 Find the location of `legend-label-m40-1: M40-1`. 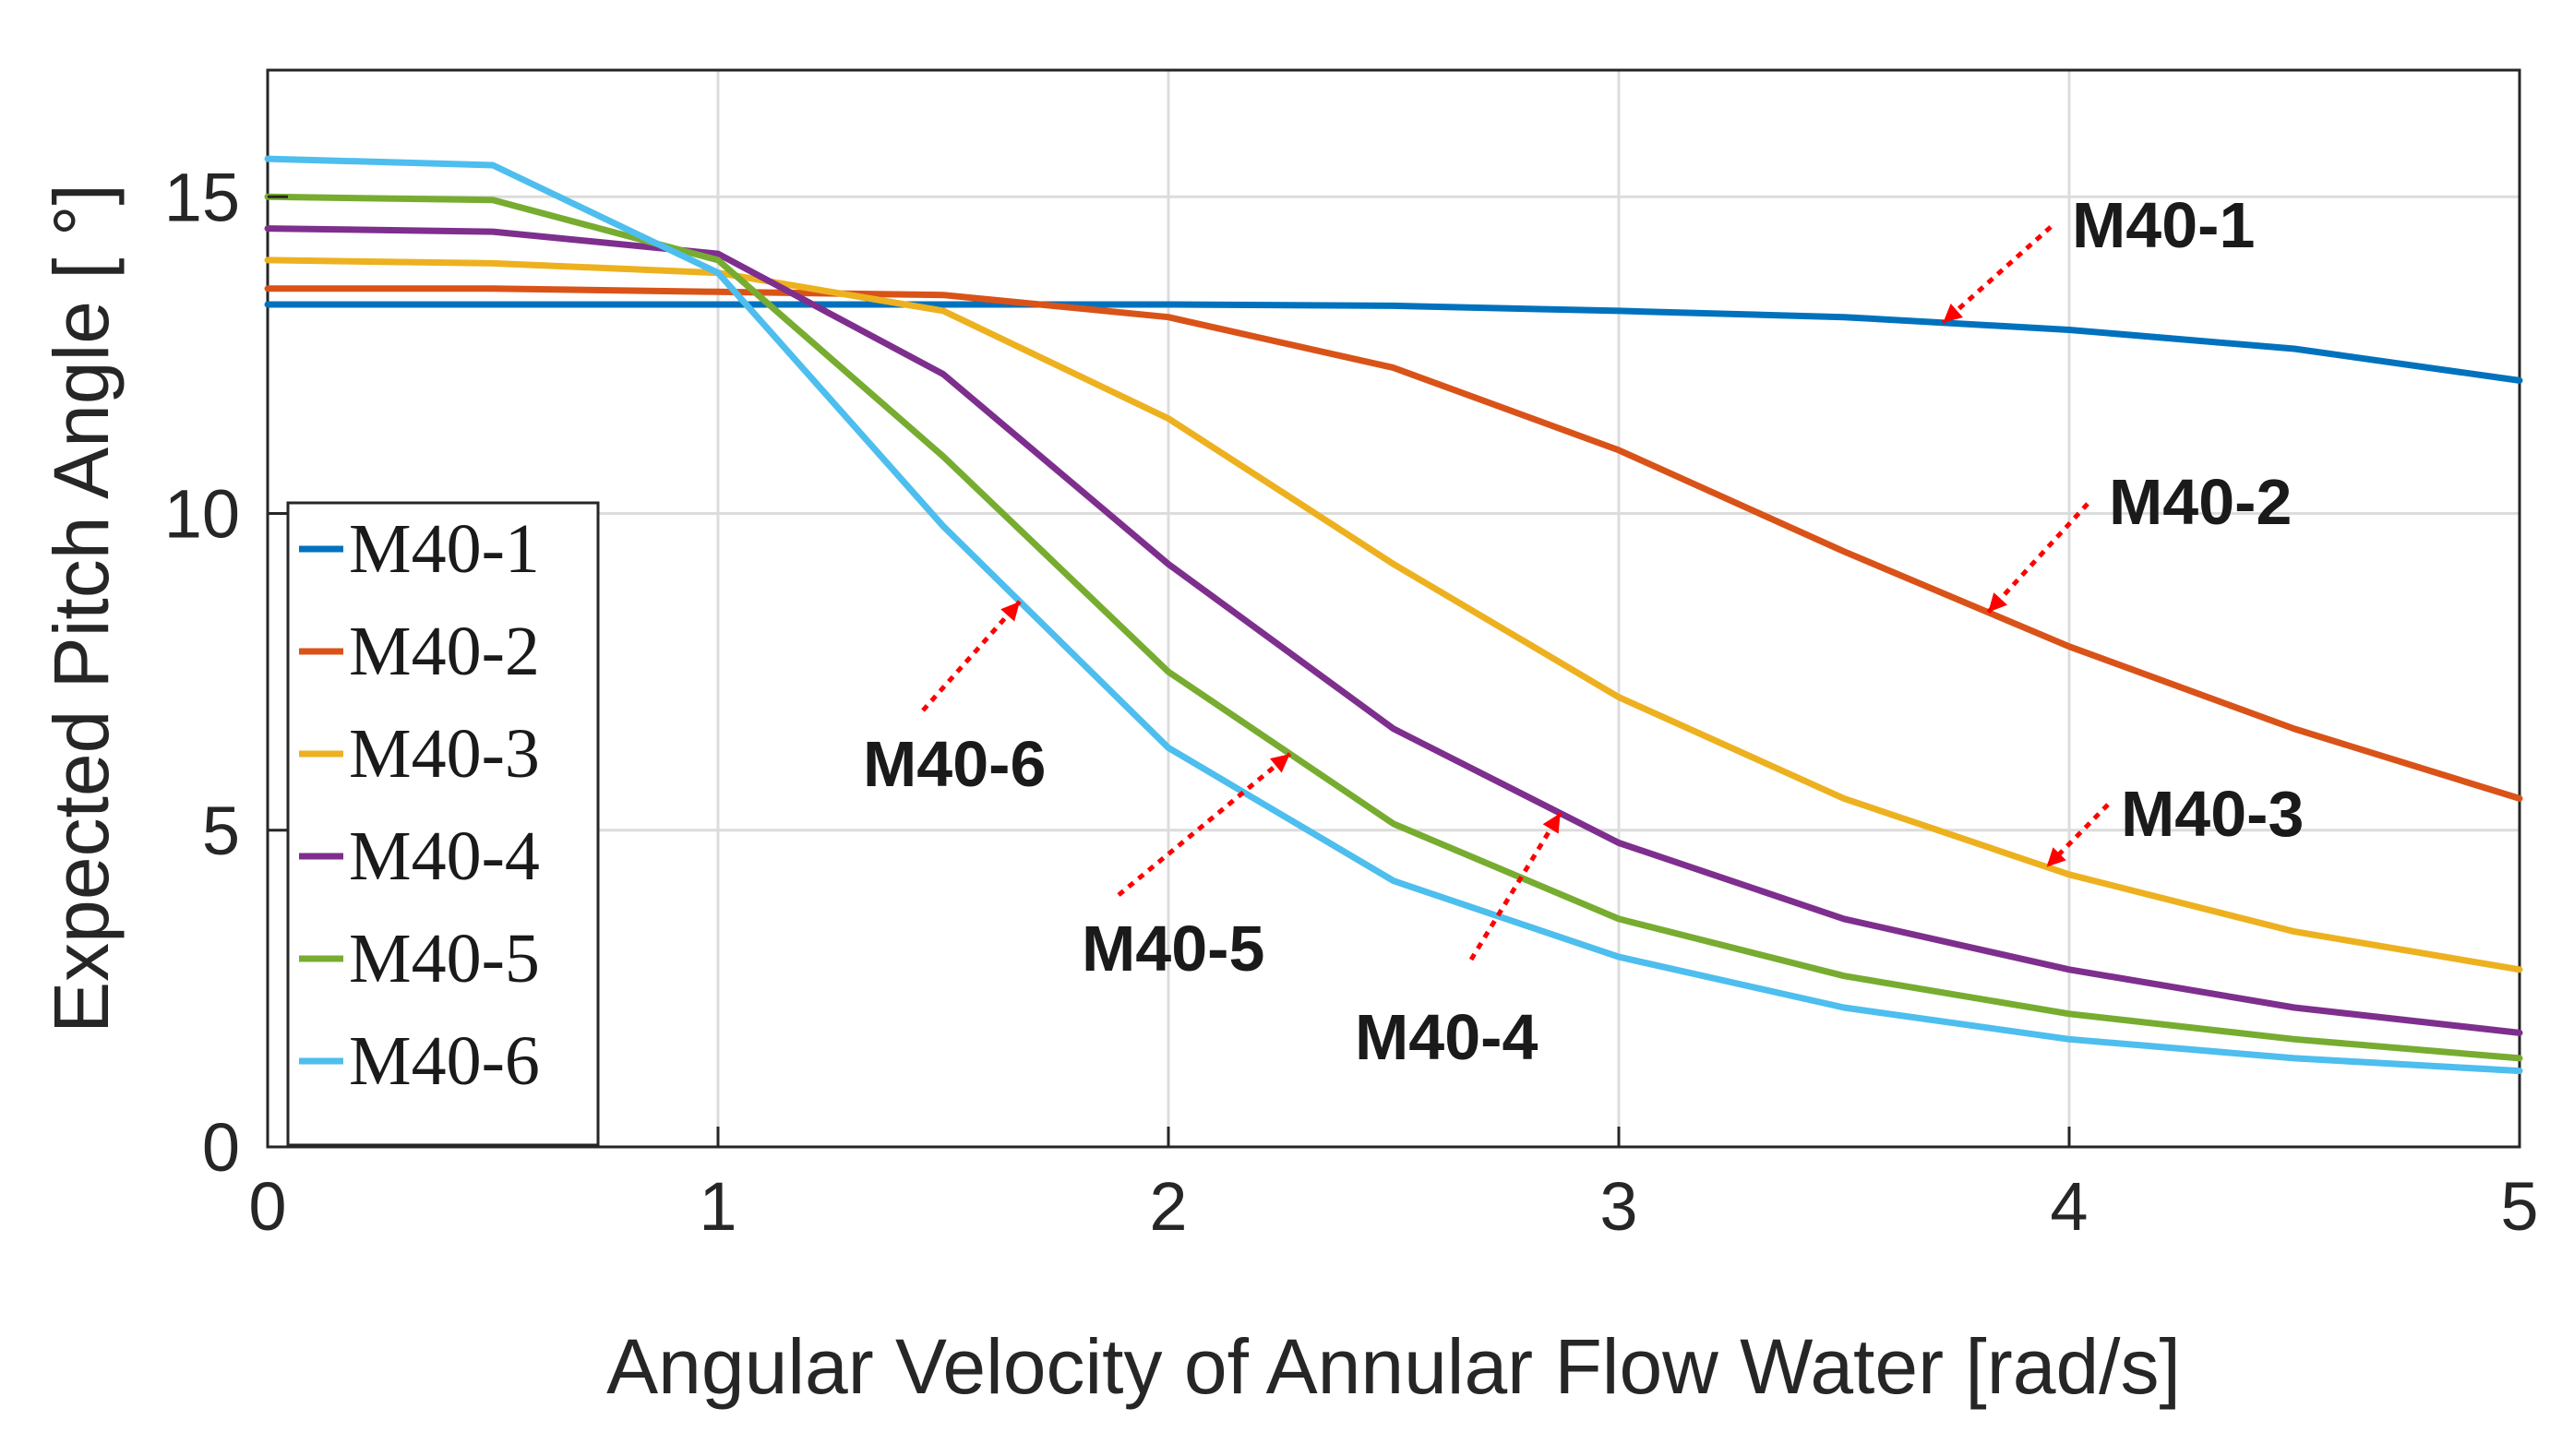

legend-label-m40-1: M40-1 is located at coordinates (445, 549).